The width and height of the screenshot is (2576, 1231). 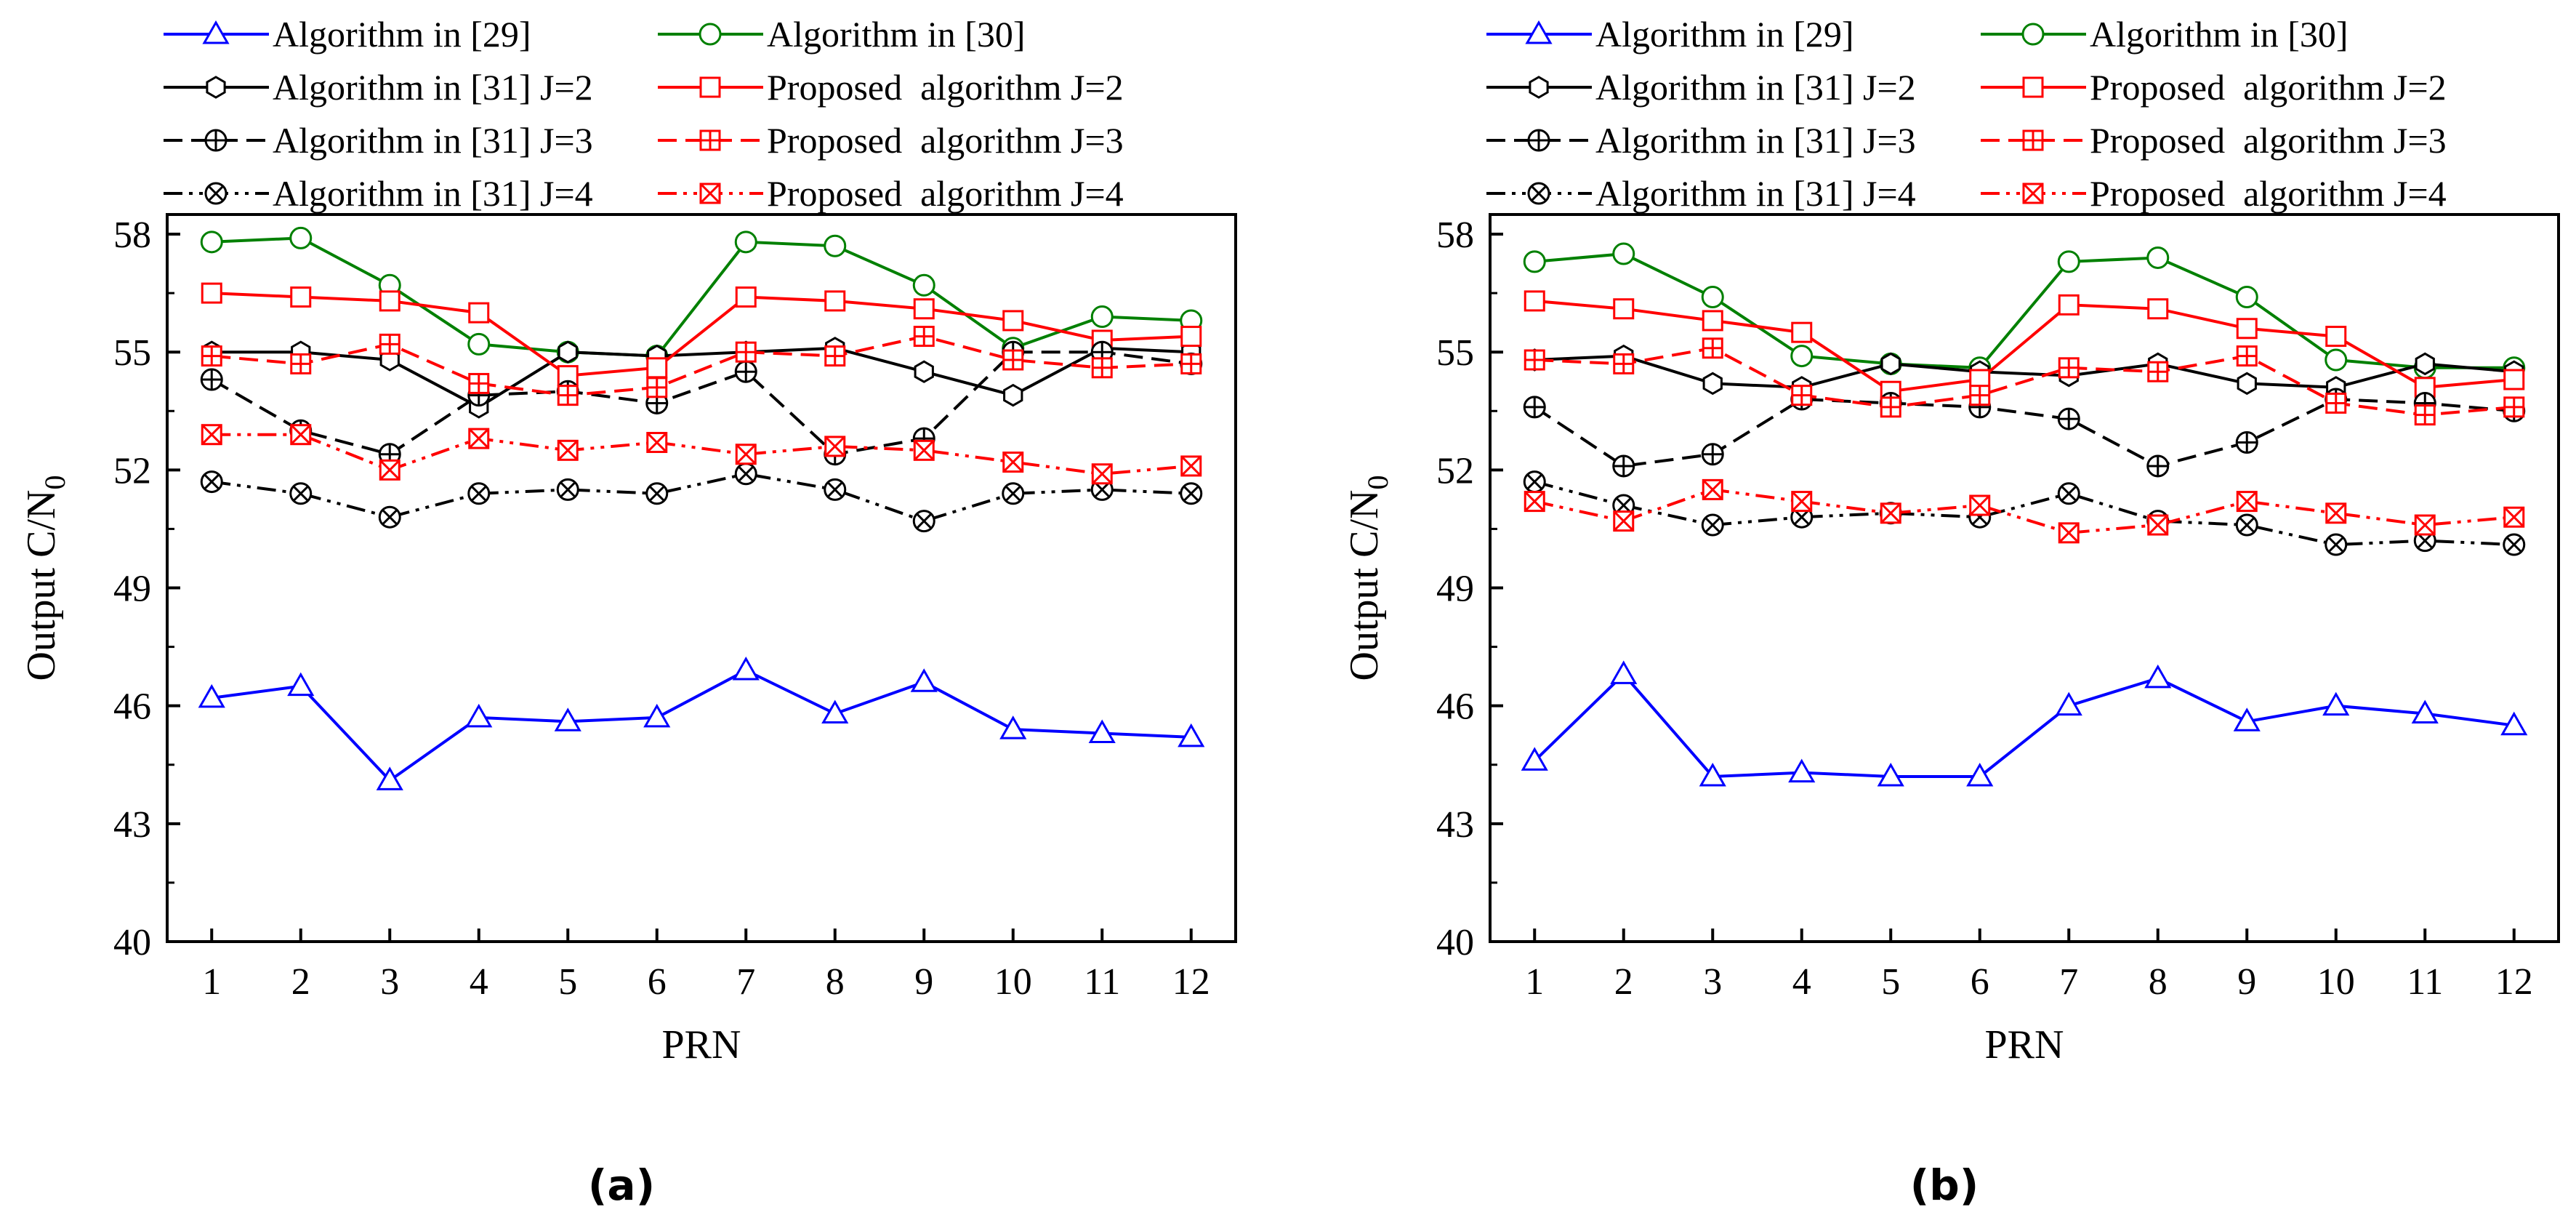 What do you see at coordinates (1980, 982) in the screenshot?
I see `x-tick-label: 6` at bounding box center [1980, 982].